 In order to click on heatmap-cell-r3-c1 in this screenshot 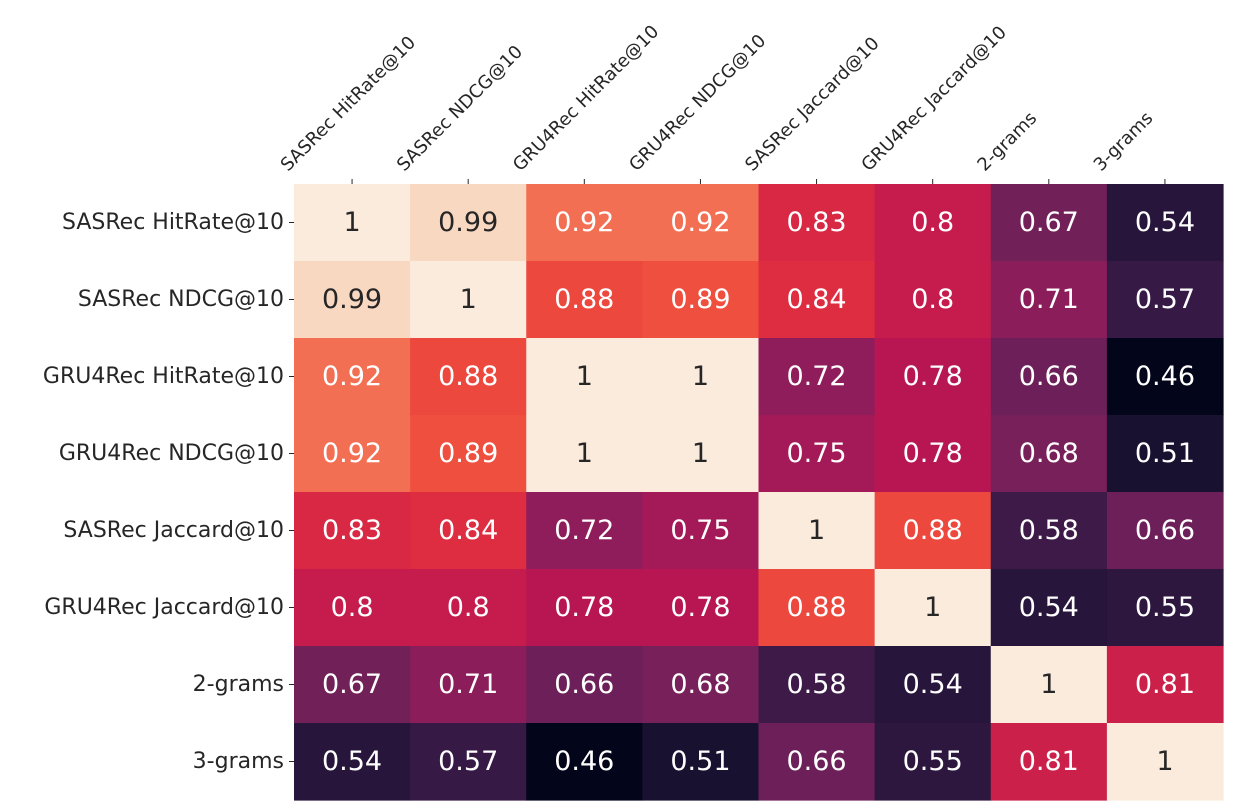, I will do `click(468, 454)`.